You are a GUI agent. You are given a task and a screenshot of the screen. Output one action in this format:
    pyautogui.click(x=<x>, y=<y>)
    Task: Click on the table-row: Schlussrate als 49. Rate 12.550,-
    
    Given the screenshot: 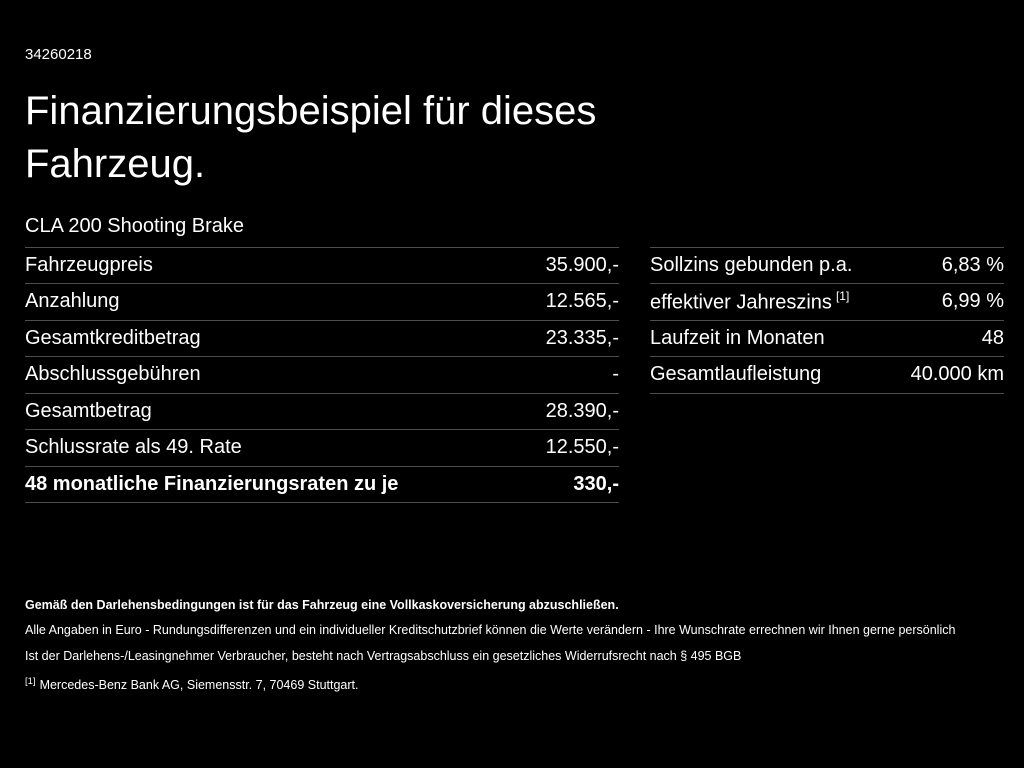 What is the action you would take?
    pyautogui.click(x=322, y=447)
    